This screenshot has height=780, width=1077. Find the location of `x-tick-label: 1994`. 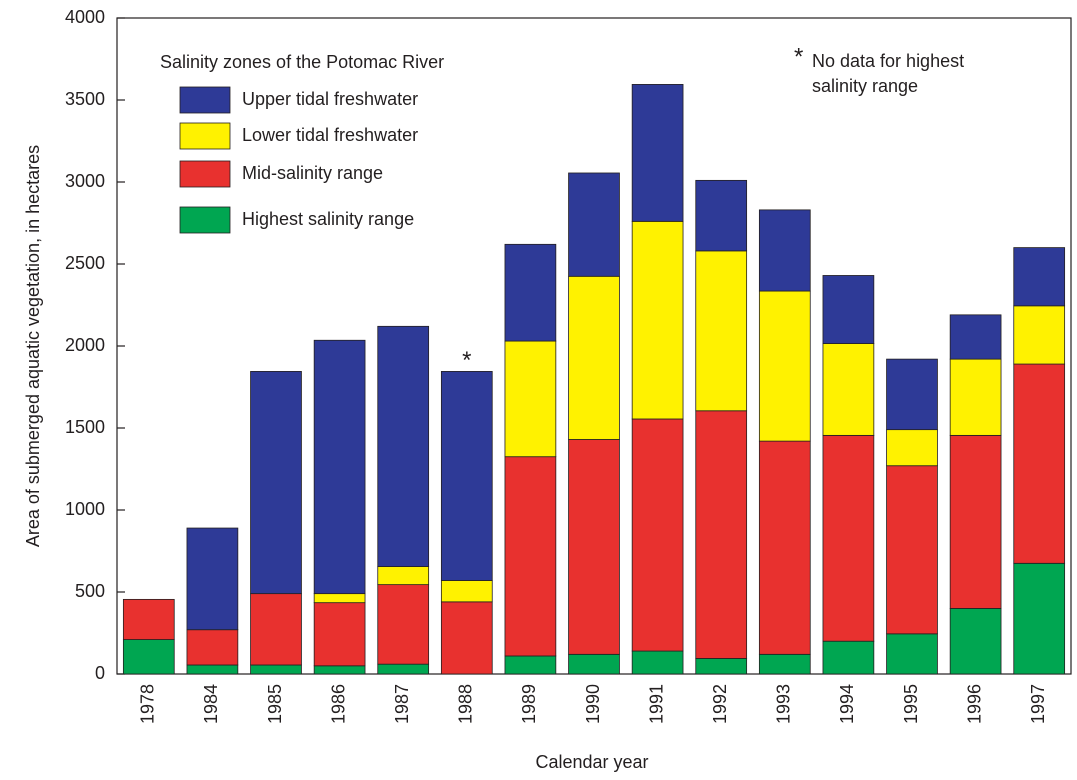

x-tick-label: 1994 is located at coordinates (847, 704).